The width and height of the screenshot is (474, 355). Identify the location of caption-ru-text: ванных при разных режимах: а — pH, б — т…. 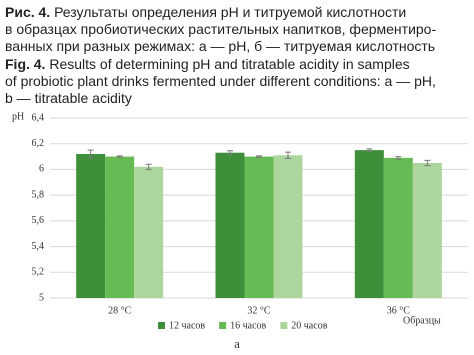
(220, 46).